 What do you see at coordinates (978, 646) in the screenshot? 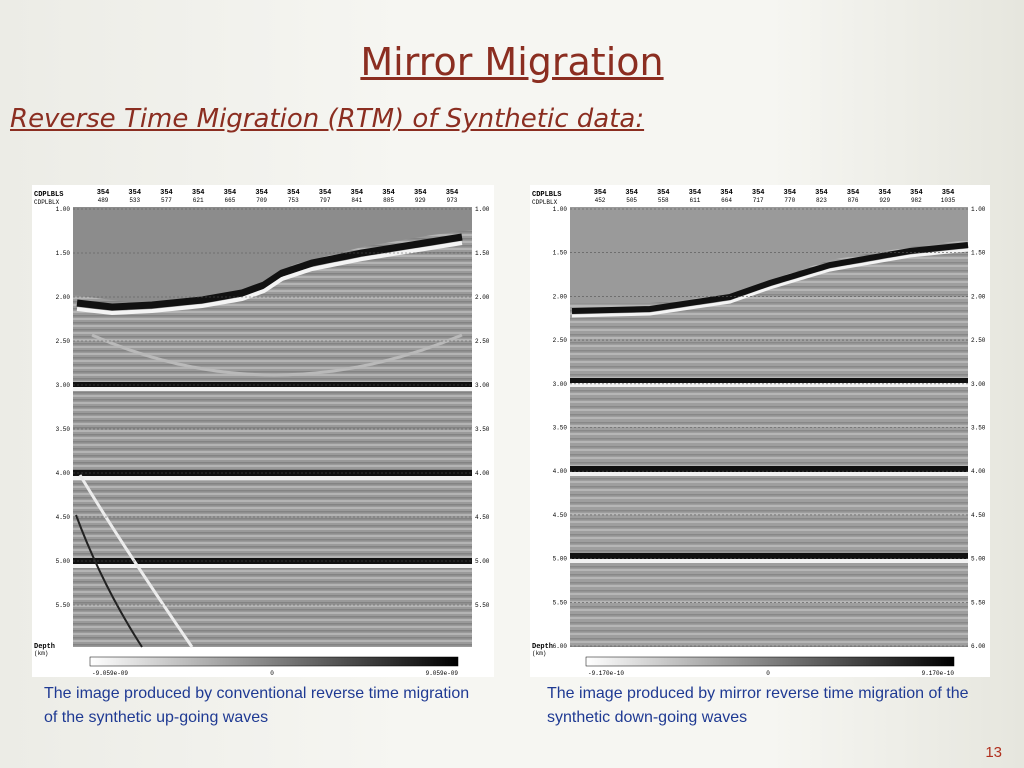
I see `r-depth-tick-right: 6.00` at bounding box center [978, 646].